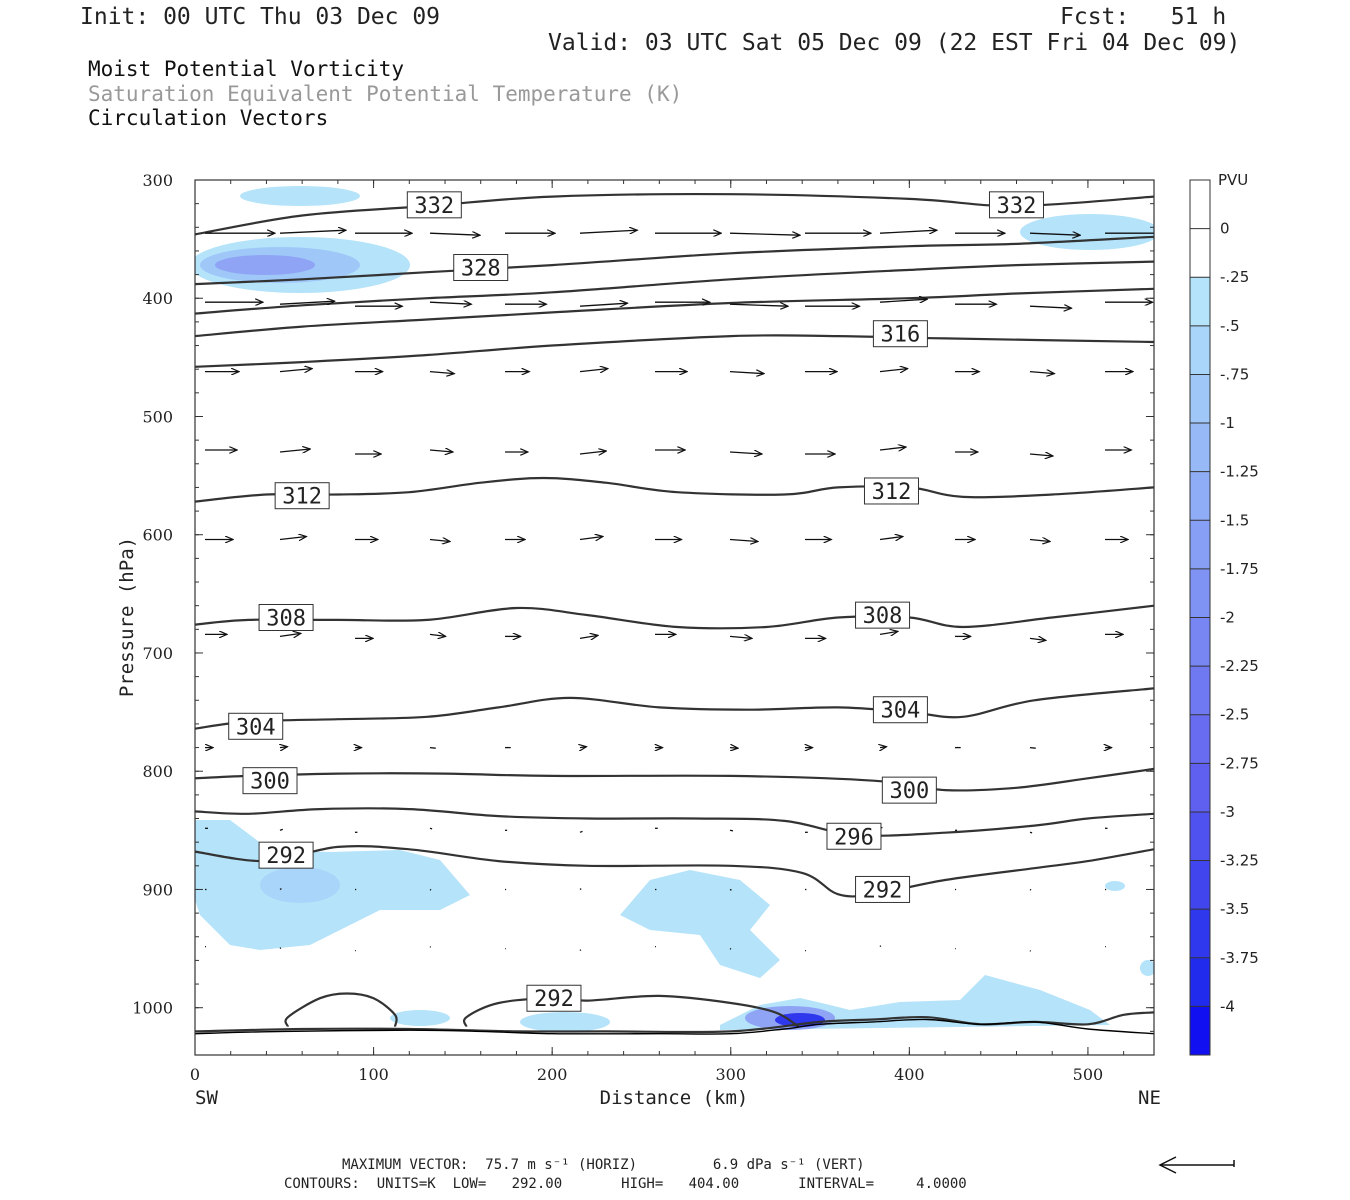 The image size is (1350, 1200). I want to click on svg-text: 332, so click(1017, 206).